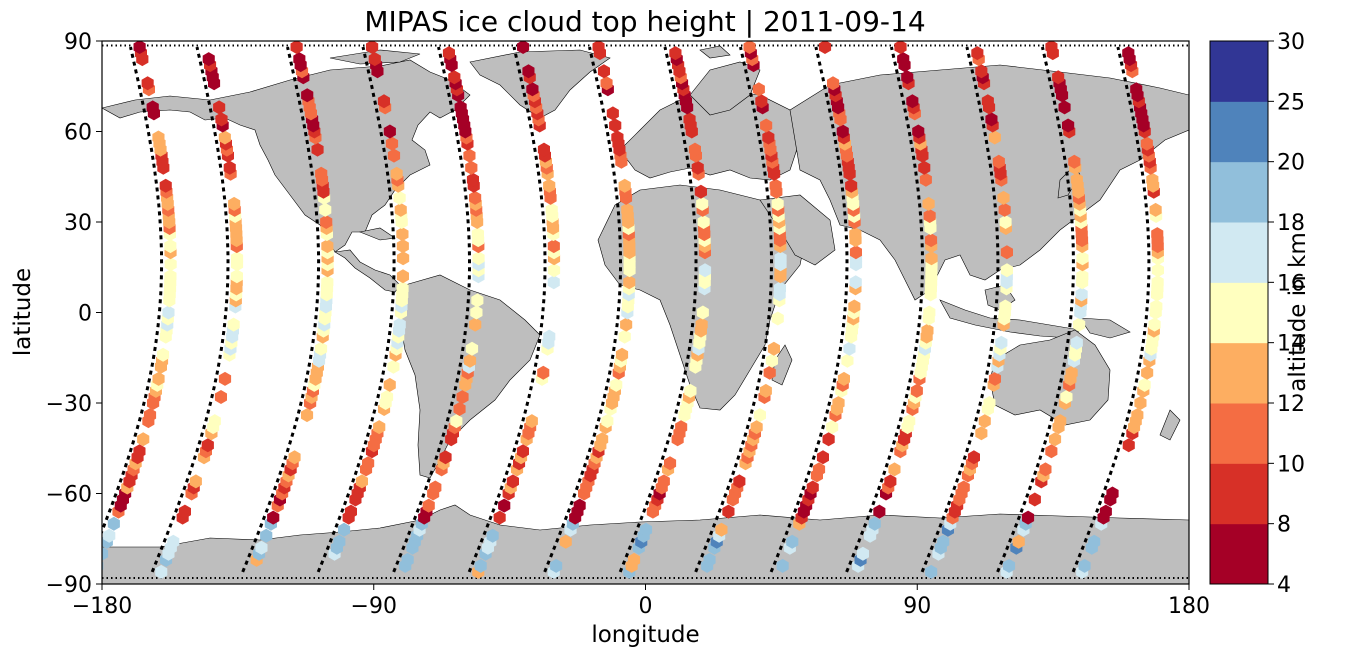  What do you see at coordinates (1291, 102) in the screenshot?
I see `colorbar-tick-label: 25` at bounding box center [1291, 102].